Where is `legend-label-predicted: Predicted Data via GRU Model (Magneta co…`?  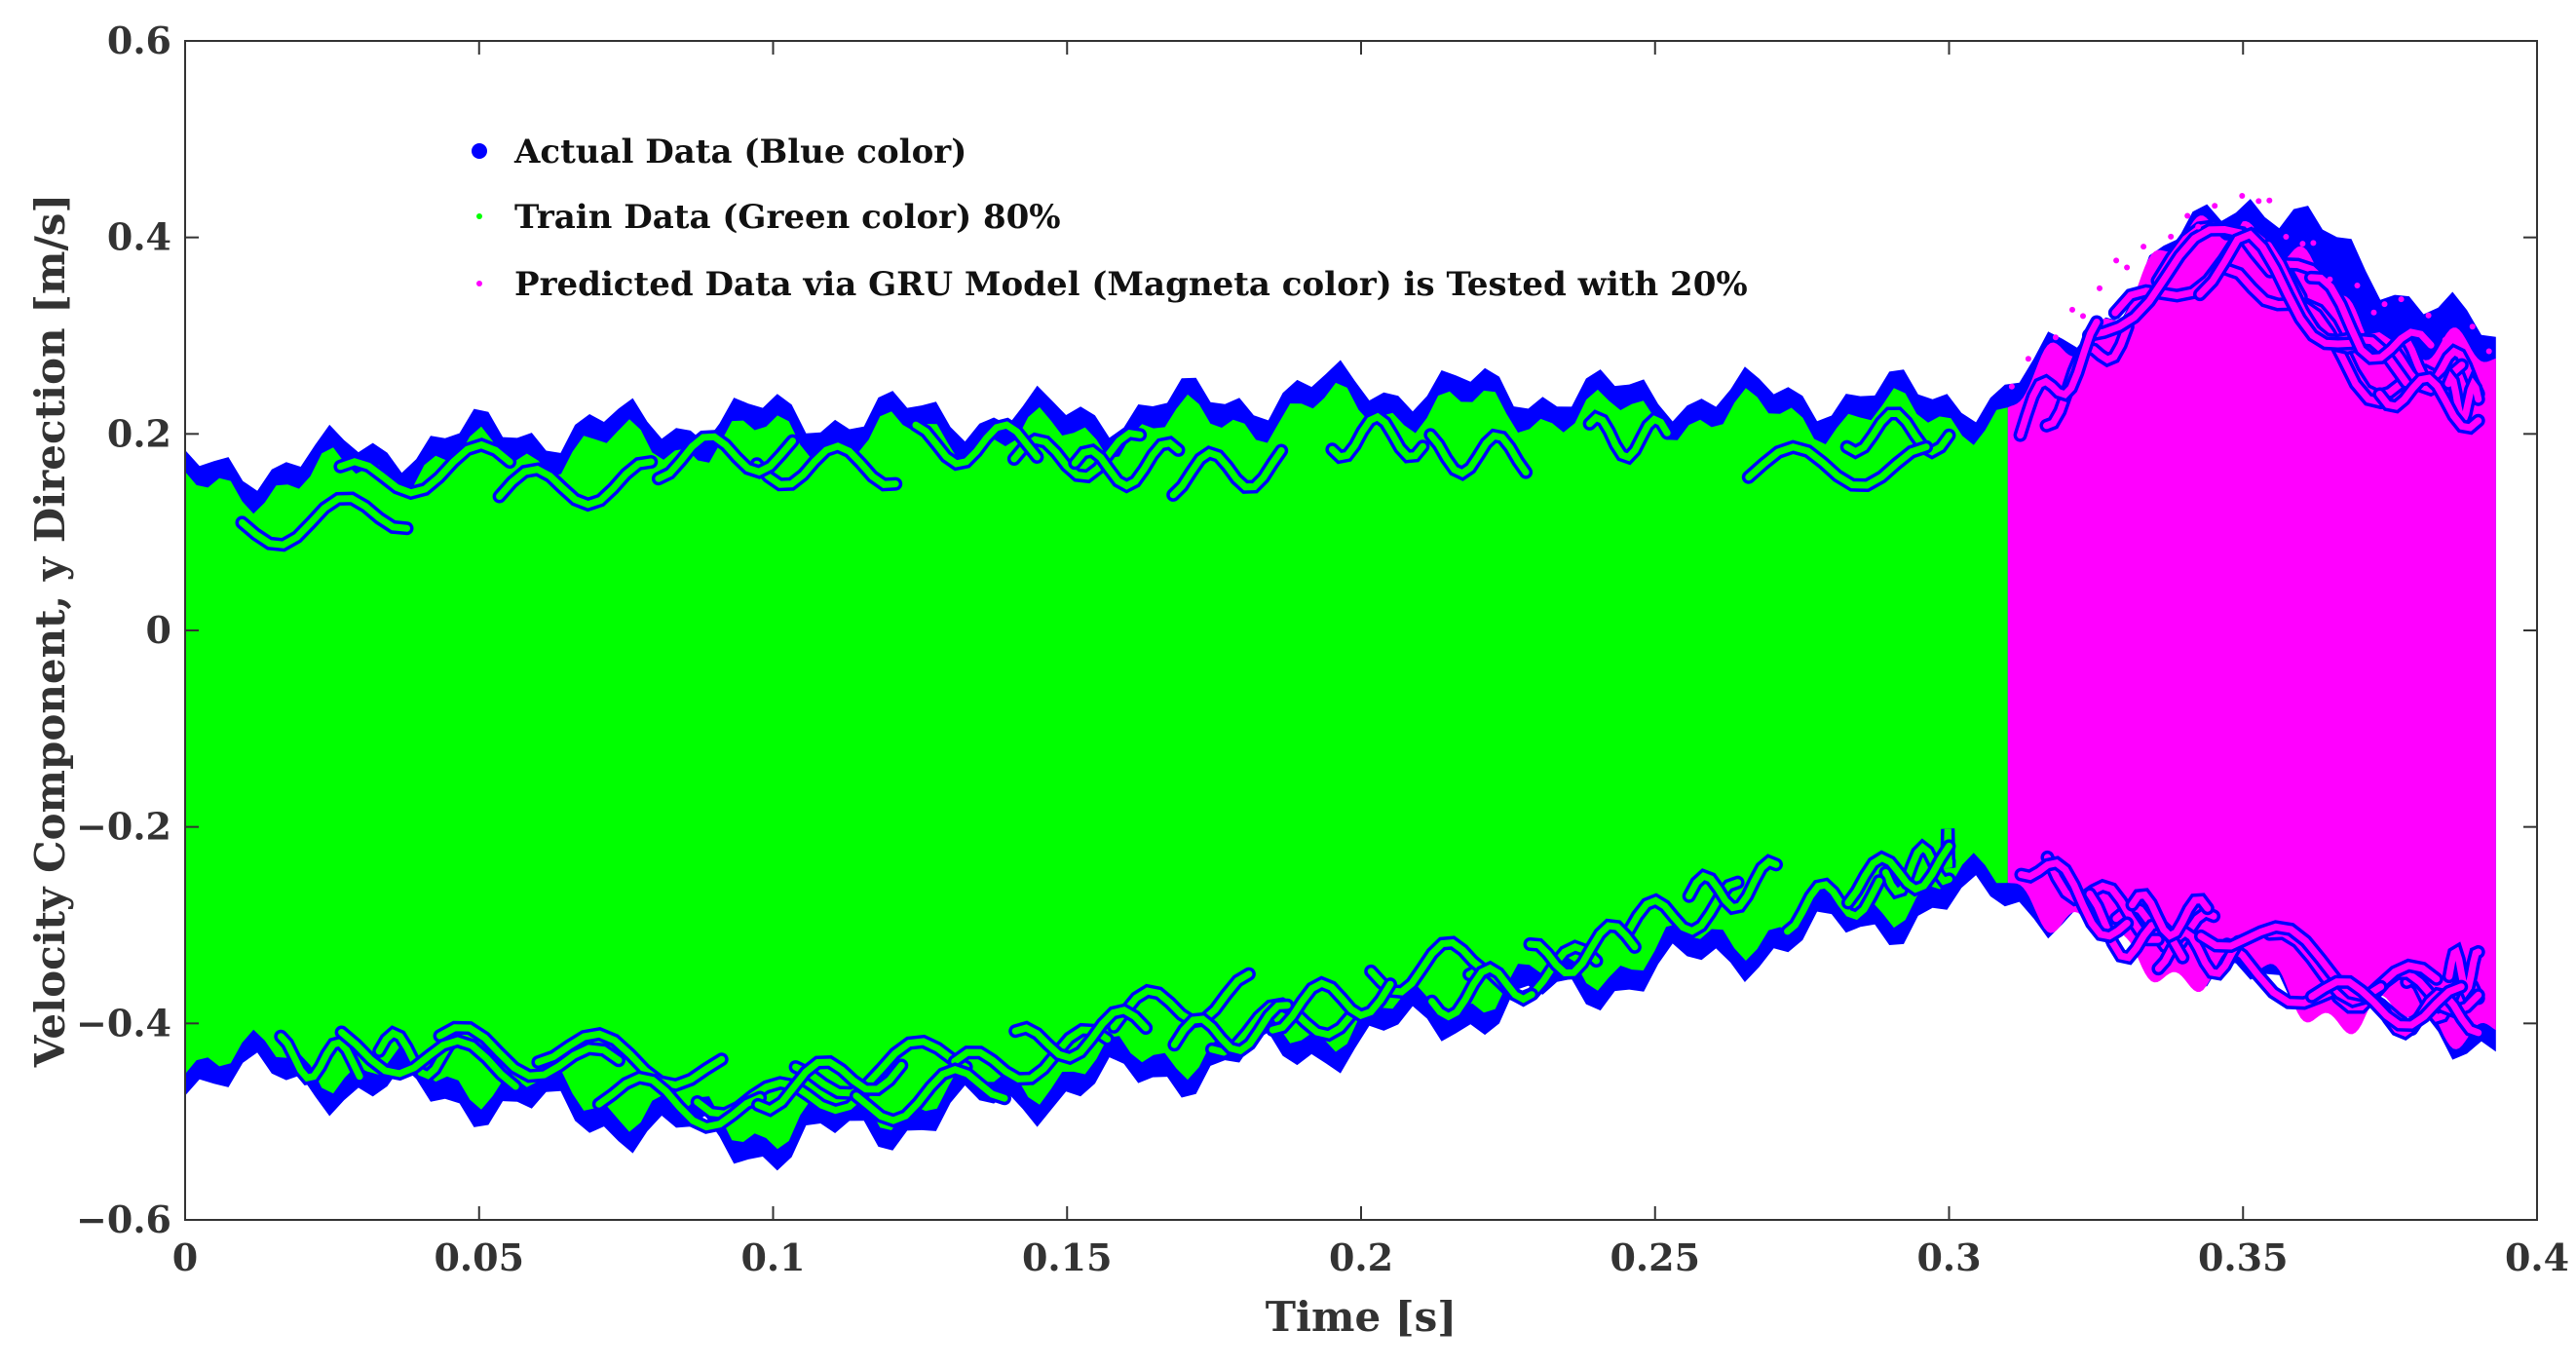
legend-label-predicted: Predicted Data via GRU Model (Magneta co… is located at coordinates (1131, 284).